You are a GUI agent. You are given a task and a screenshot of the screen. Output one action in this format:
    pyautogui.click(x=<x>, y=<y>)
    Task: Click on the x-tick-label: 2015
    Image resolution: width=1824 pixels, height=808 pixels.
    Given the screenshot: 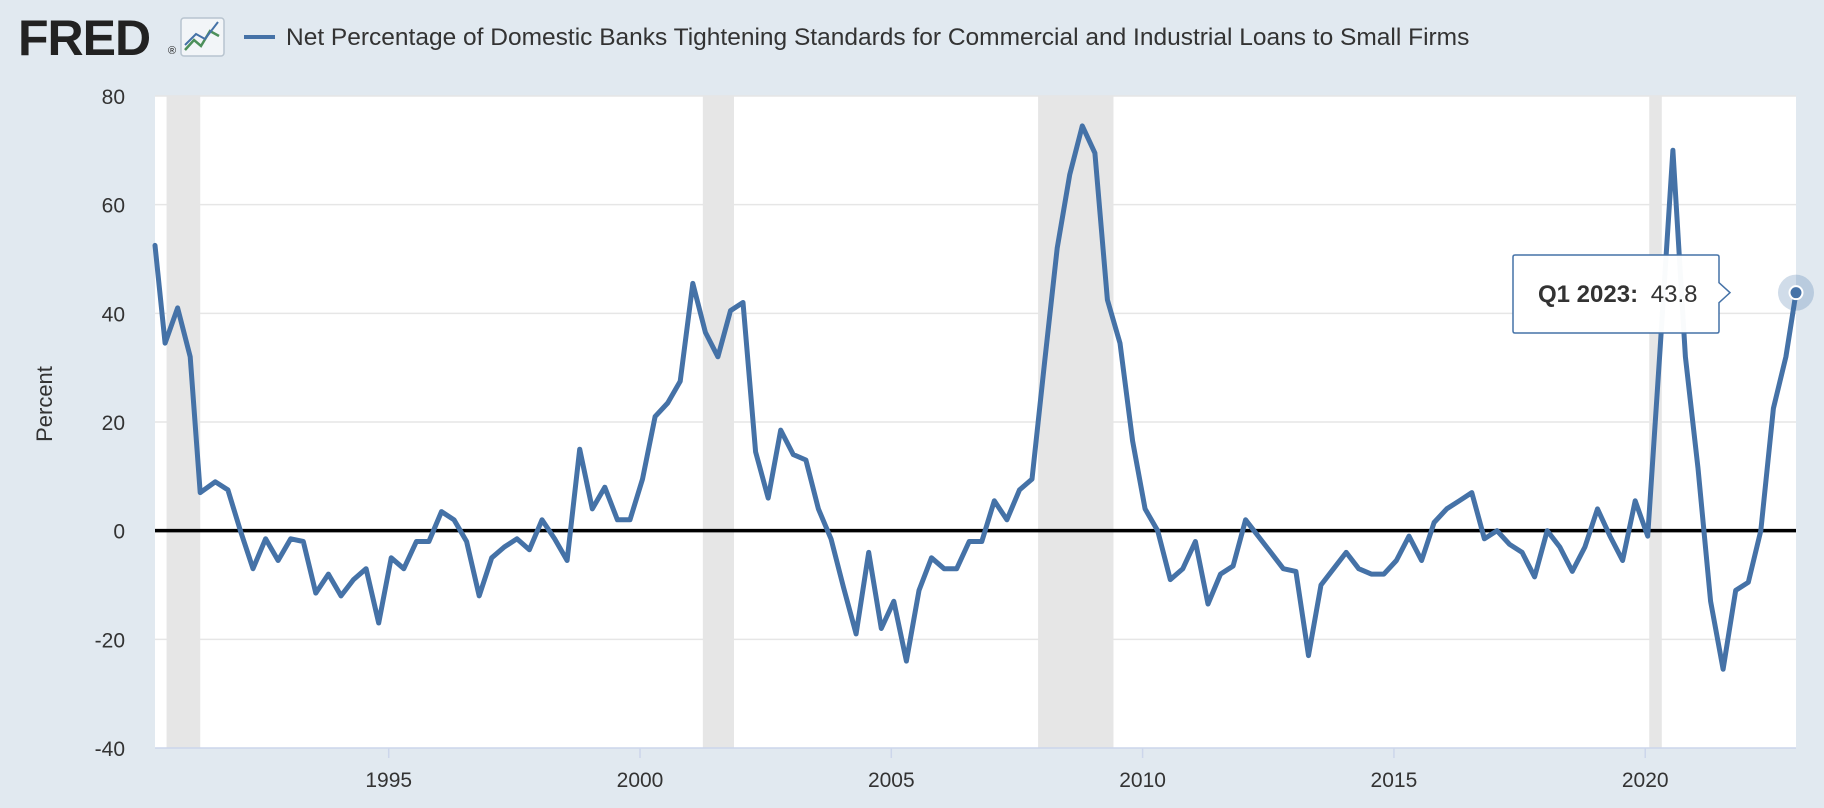 What is the action you would take?
    pyautogui.click(x=1394, y=780)
    